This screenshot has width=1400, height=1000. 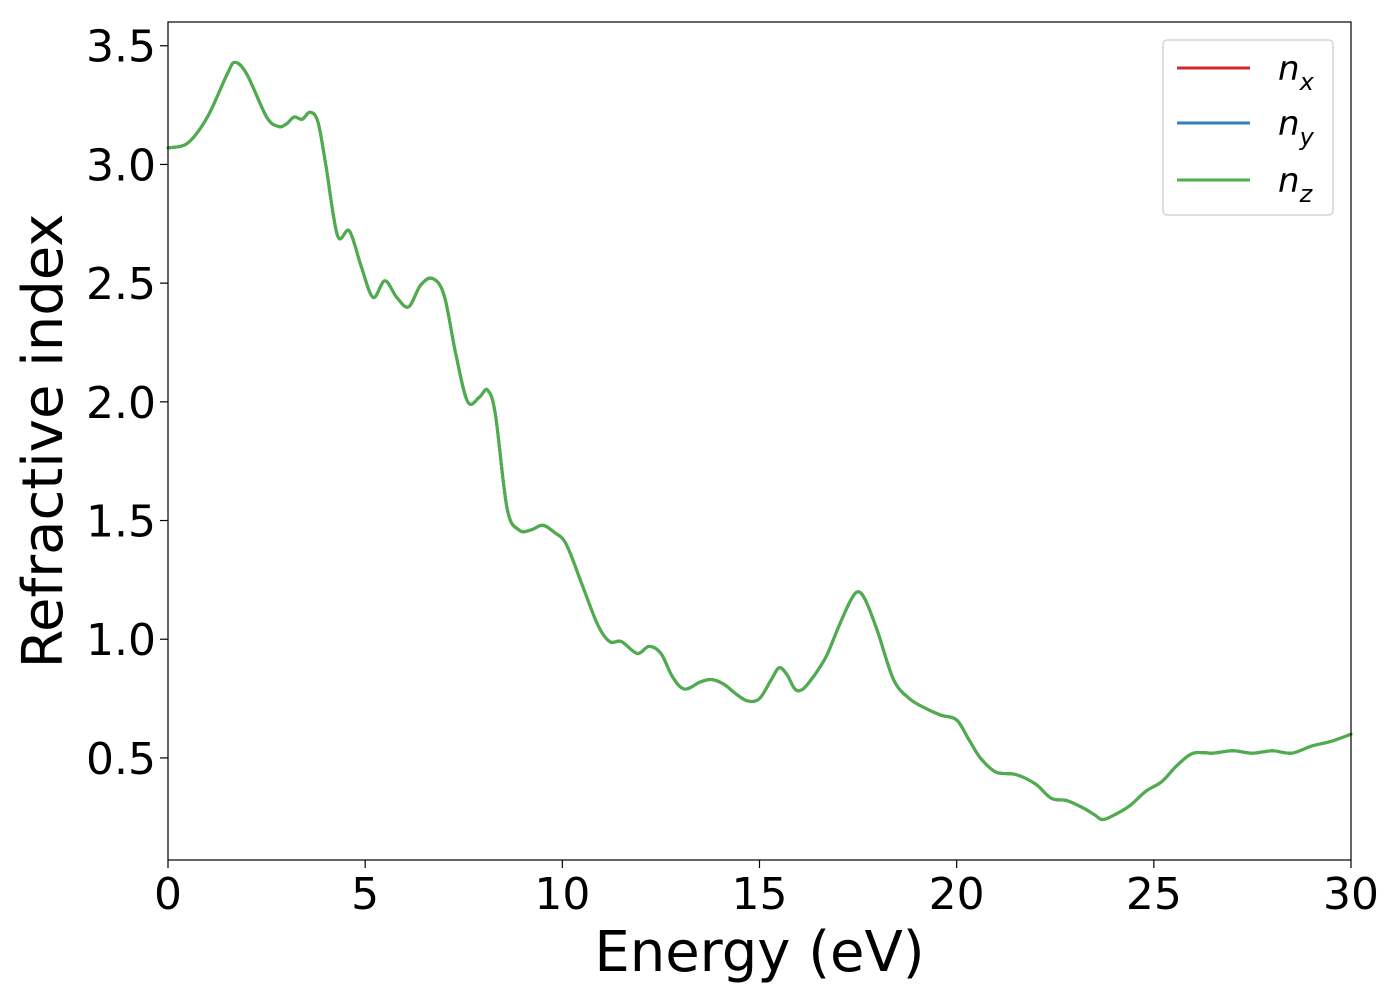 I want to click on x-axis-ticks: 0 5 10 15 20 25 30, so click(x=766, y=890).